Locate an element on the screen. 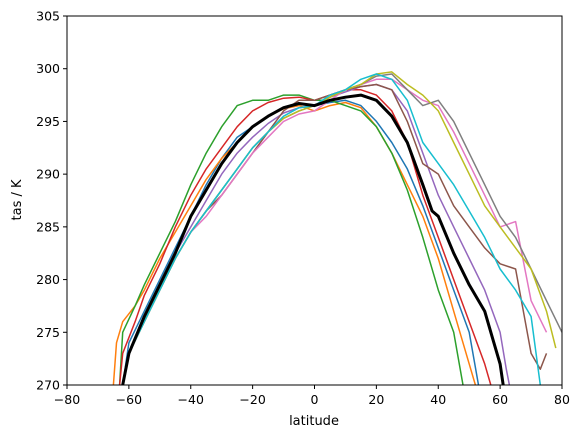 This screenshot has height=438, width=580. y-tick-label: 290 is located at coordinates (48, 174).